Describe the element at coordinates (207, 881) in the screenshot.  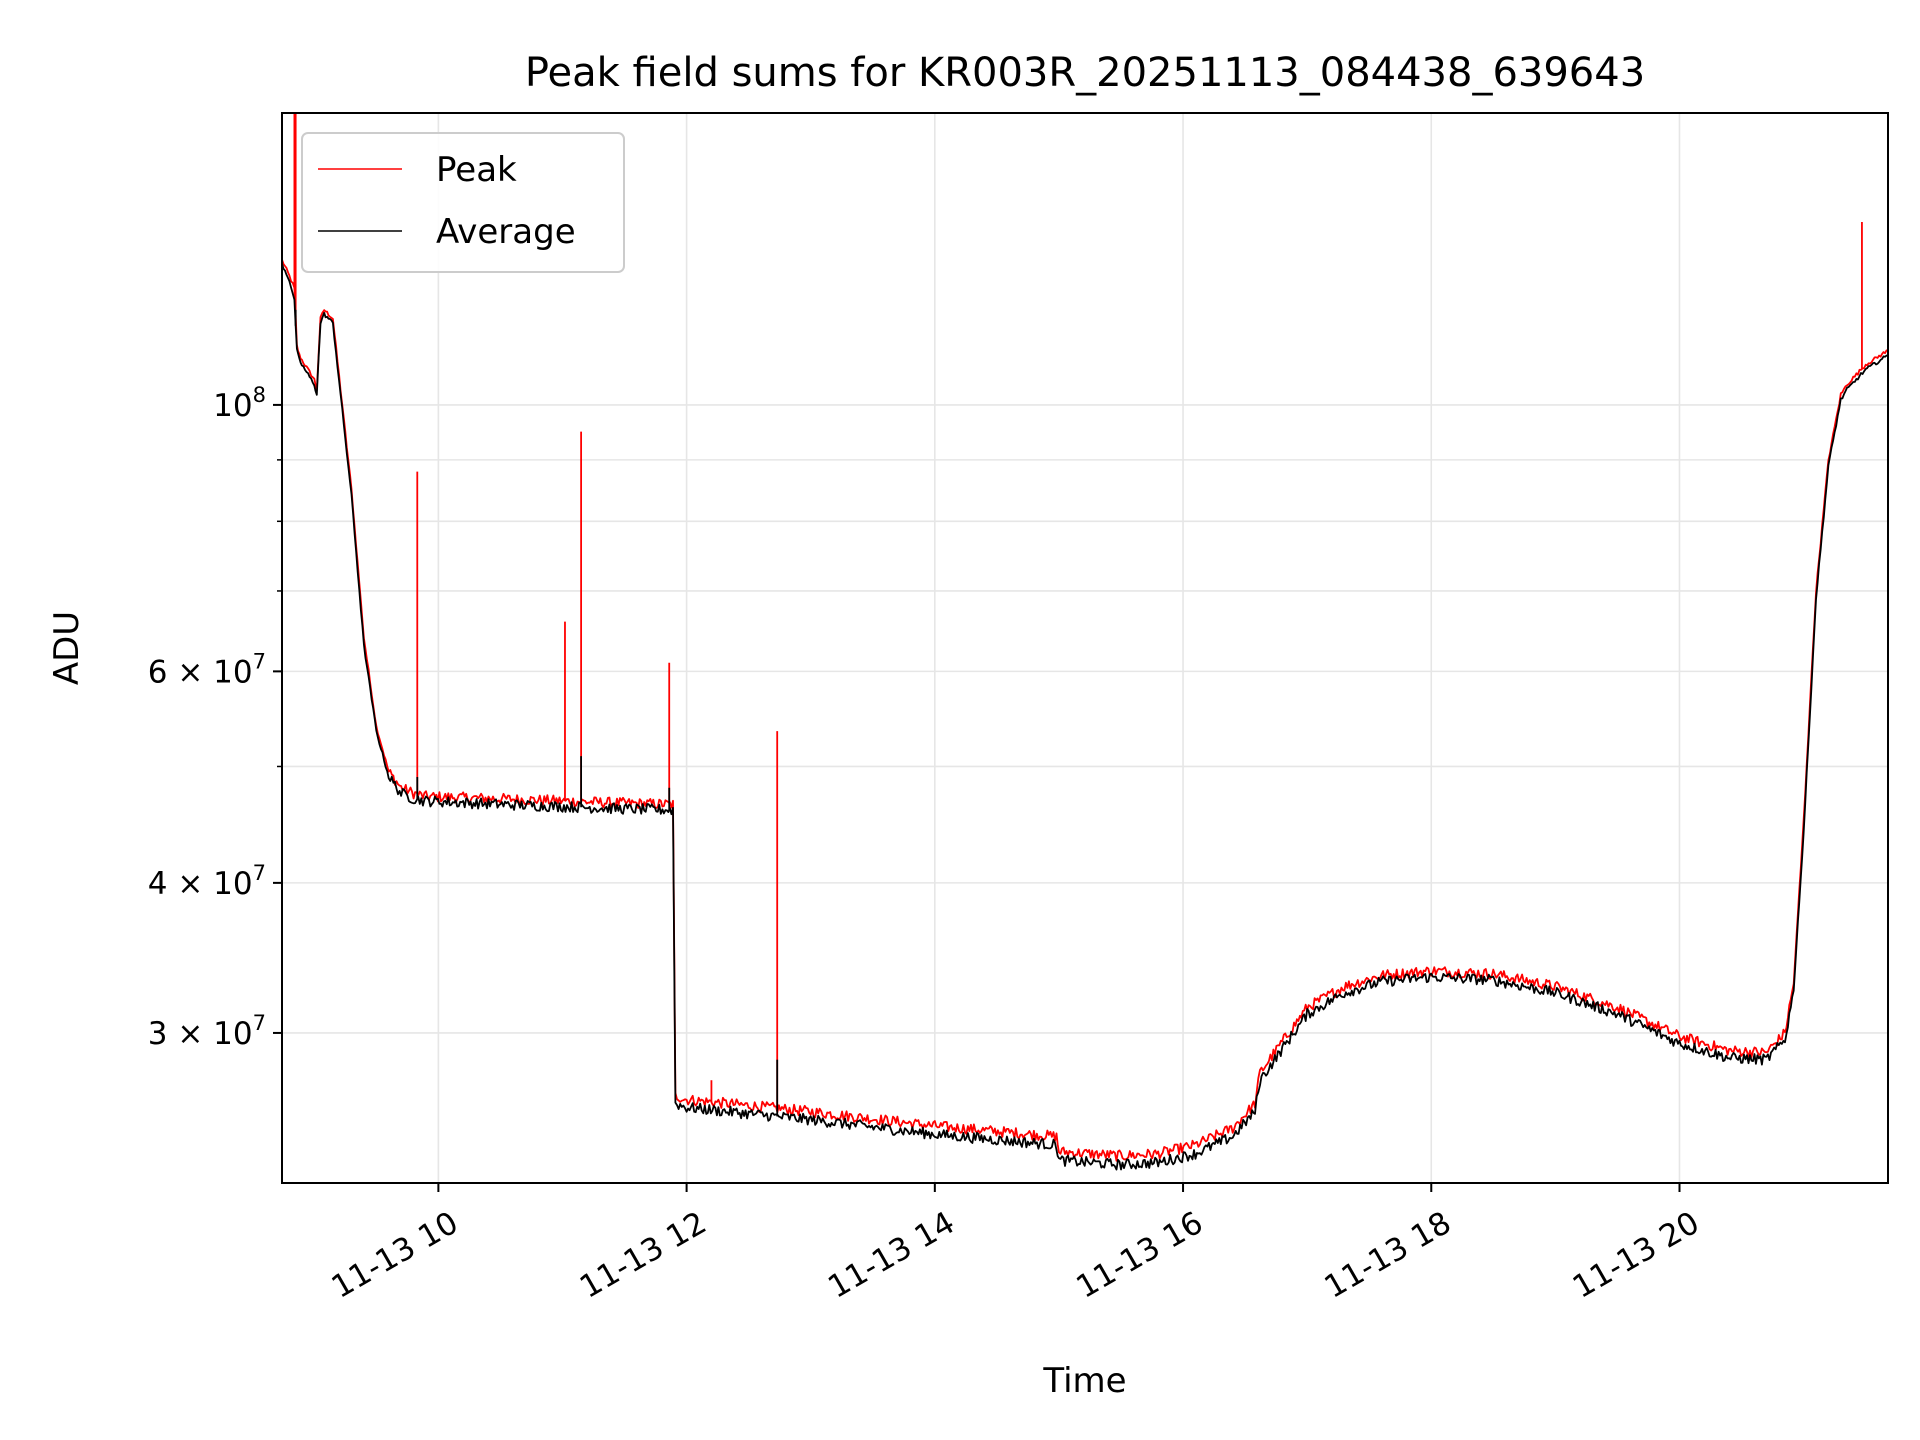
I see `y-tick-label: 4 × 107` at that location.